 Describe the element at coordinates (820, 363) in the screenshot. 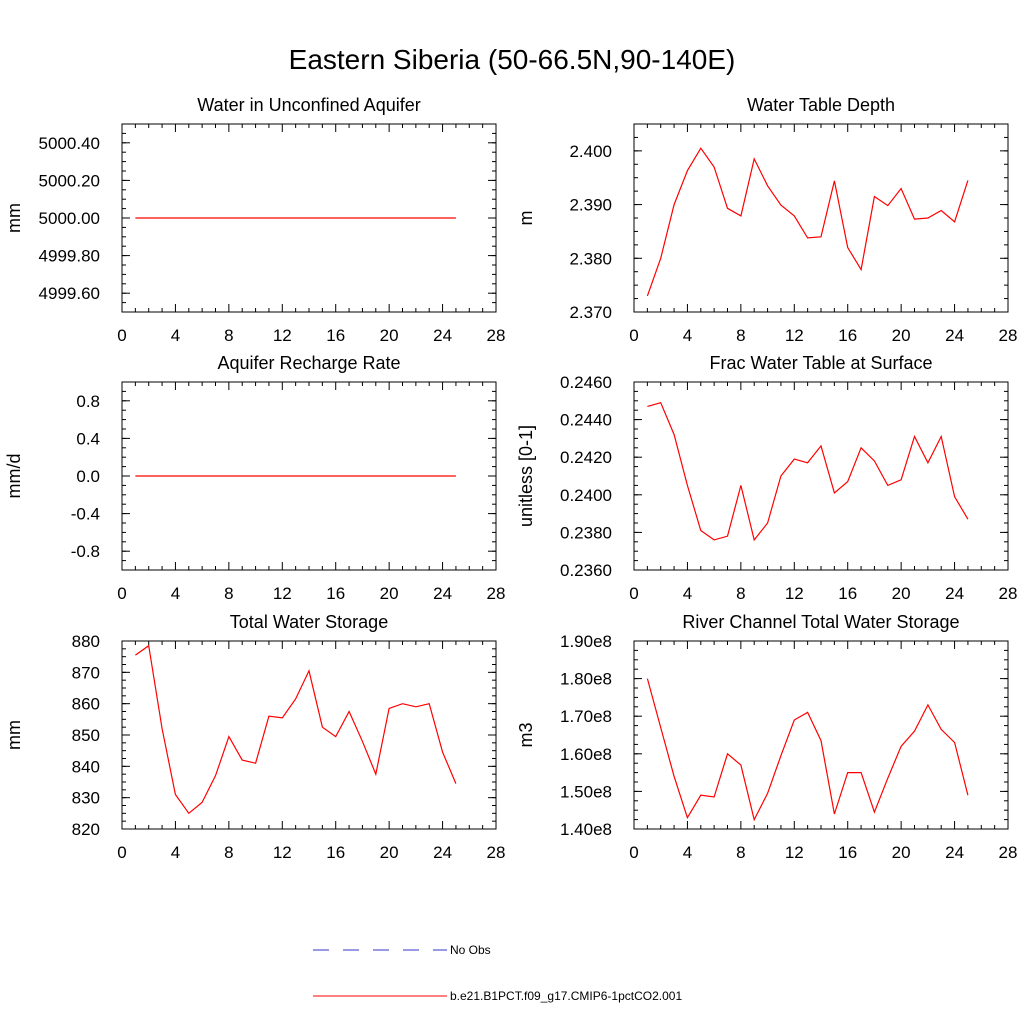

I see `panel-title: Frac Water Table at Surface` at that location.